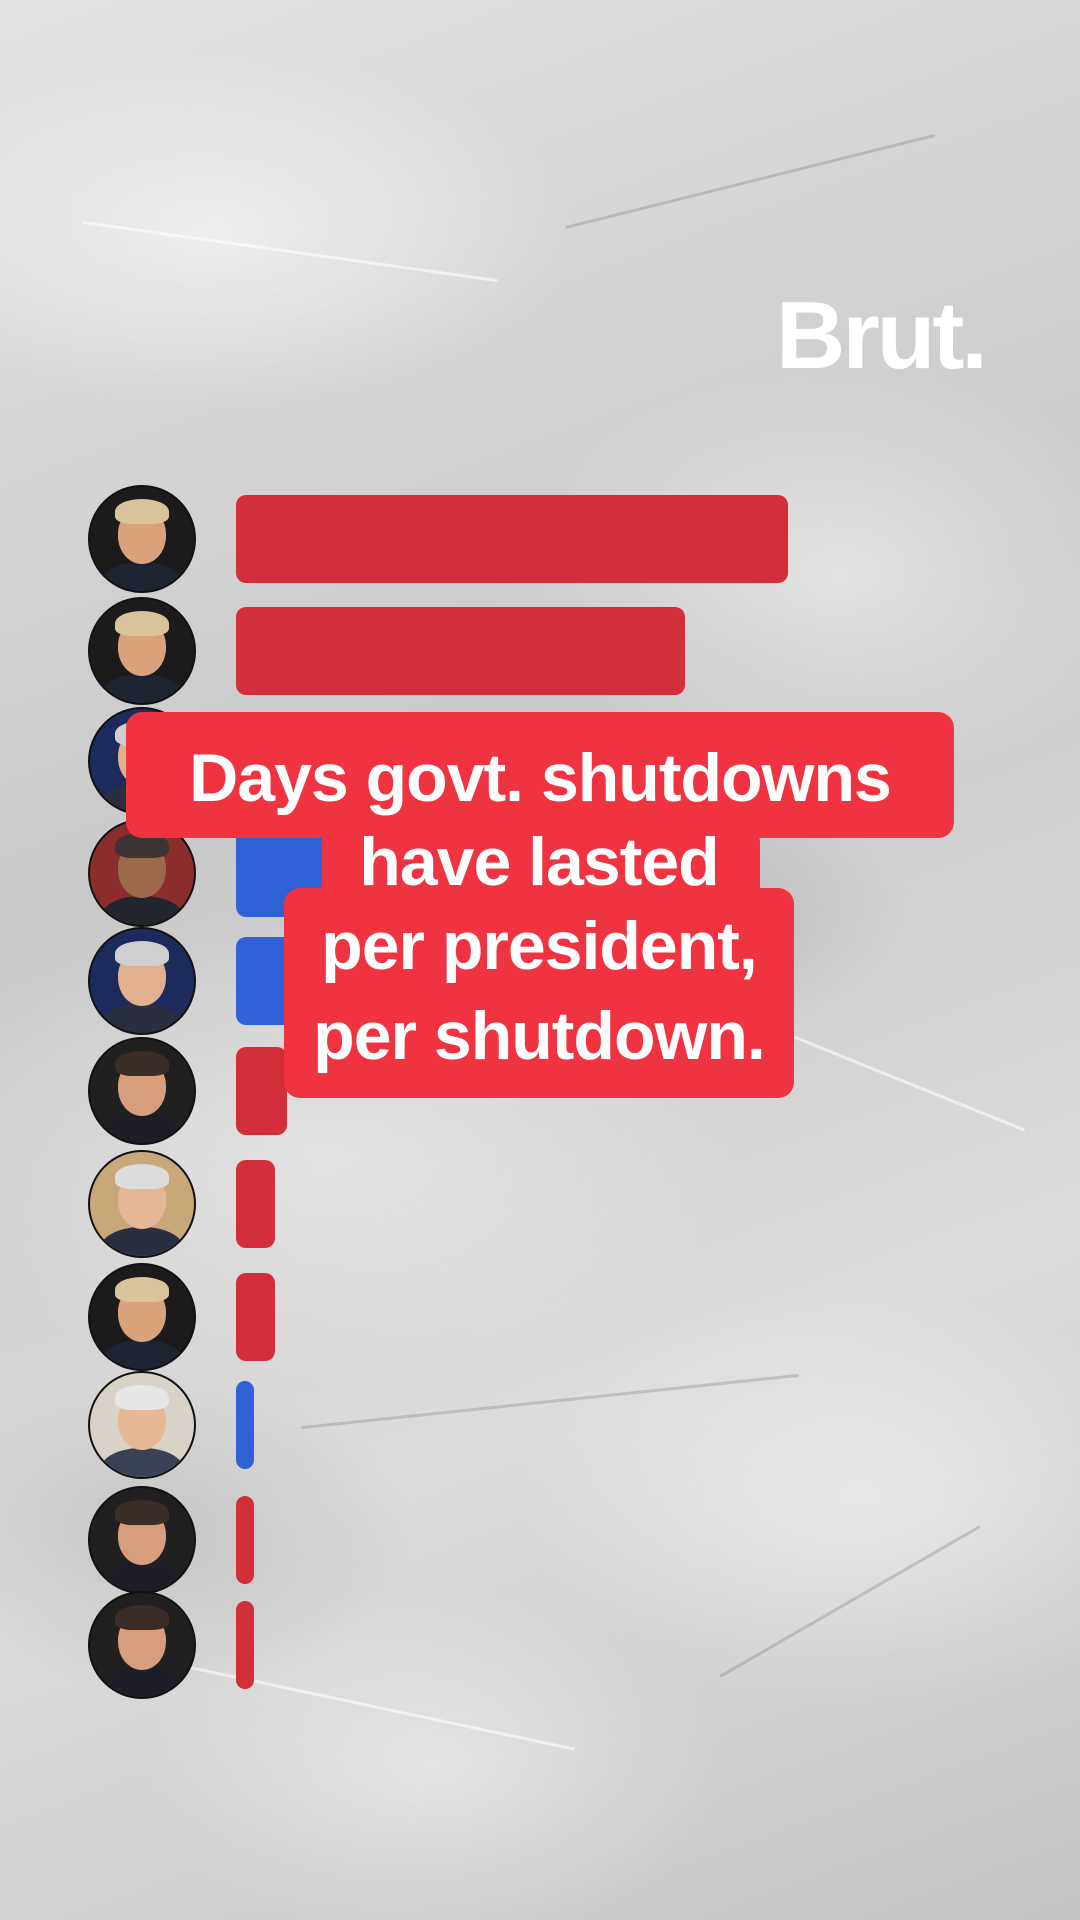 This screenshot has width=1080, height=1920. Describe the element at coordinates (142, 981) in the screenshot. I see `clinton-portrait-icon` at that location.